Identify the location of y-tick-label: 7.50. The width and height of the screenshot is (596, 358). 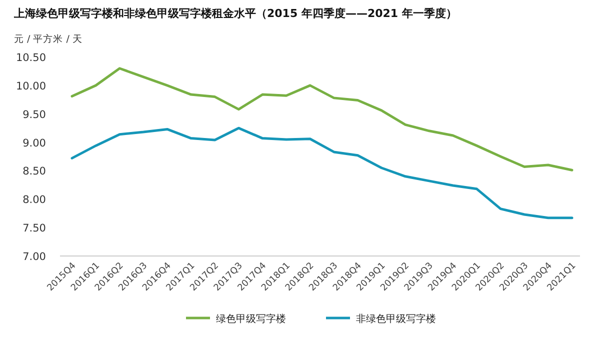
(34, 228).